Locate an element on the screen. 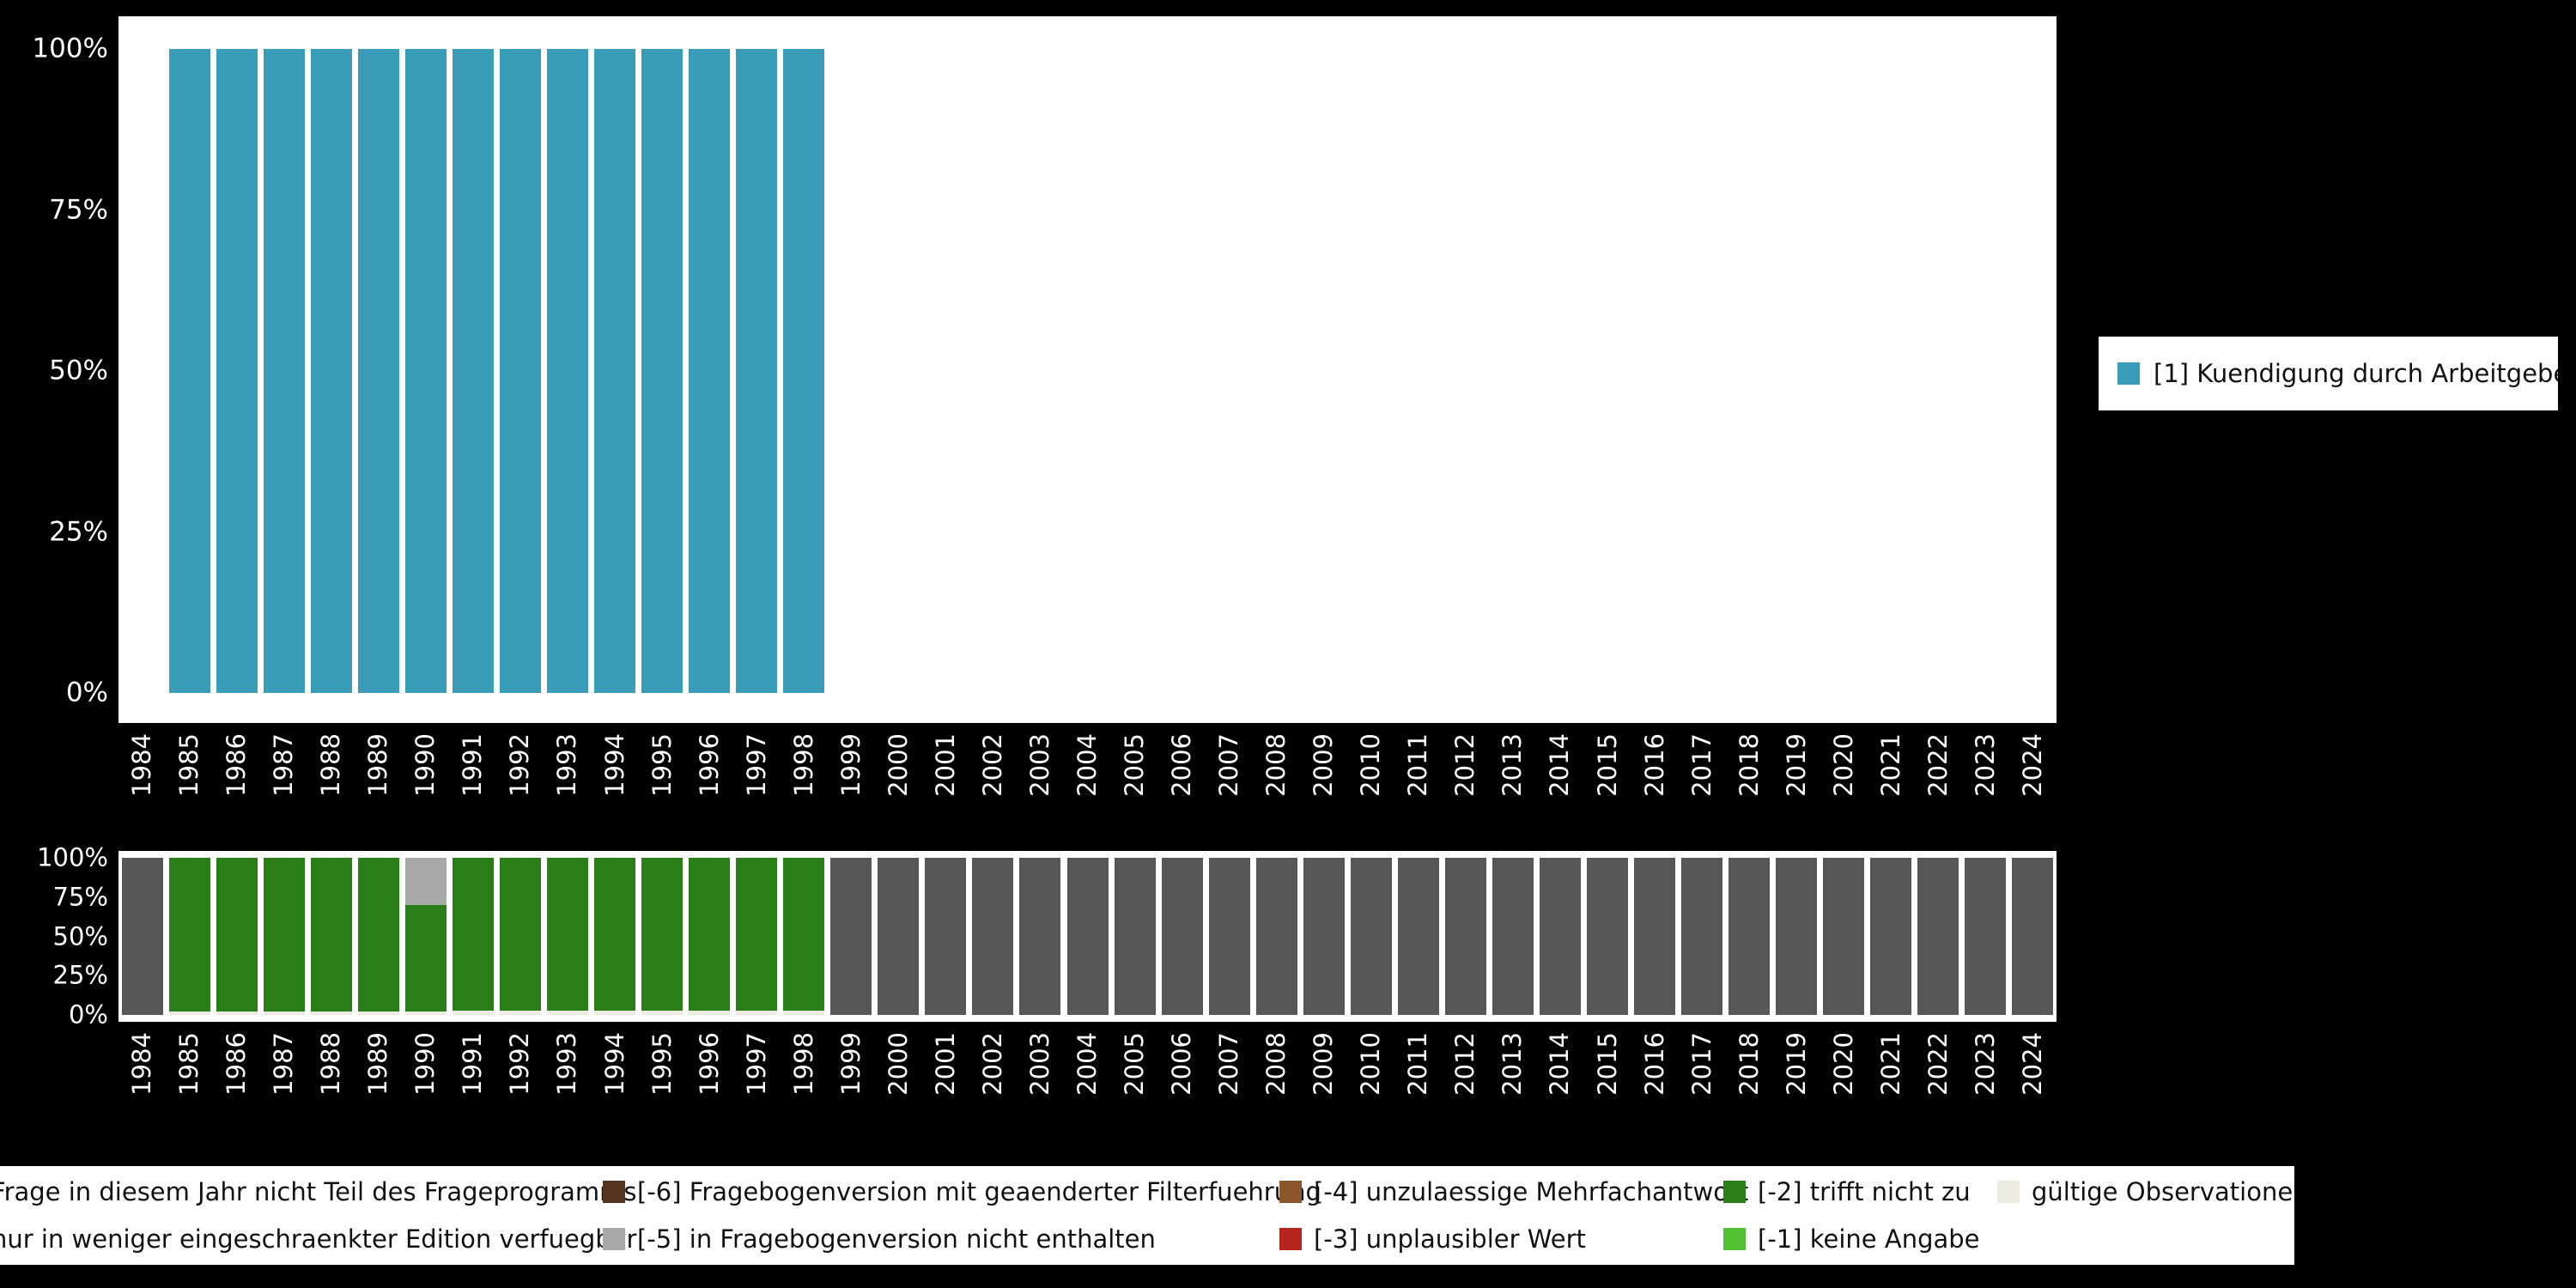 This screenshot has height=1288, width=2576. bar-2013 is located at coordinates (1513, 936).